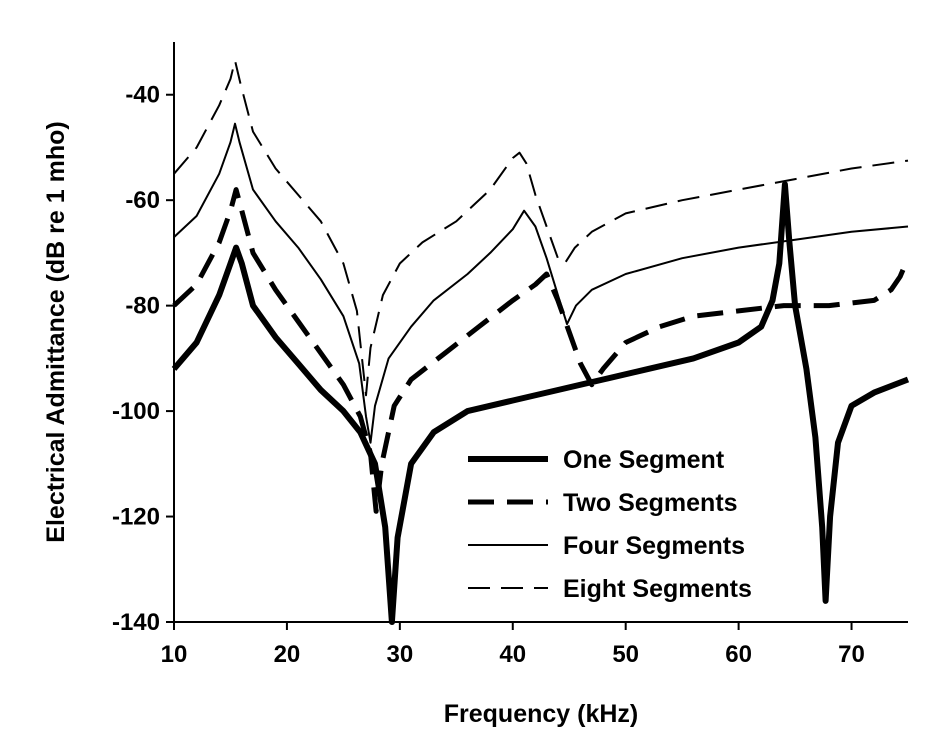 The image size is (925, 749). Describe the element at coordinates (625, 654) in the screenshot. I see `x-tick-label-50: 50` at that location.